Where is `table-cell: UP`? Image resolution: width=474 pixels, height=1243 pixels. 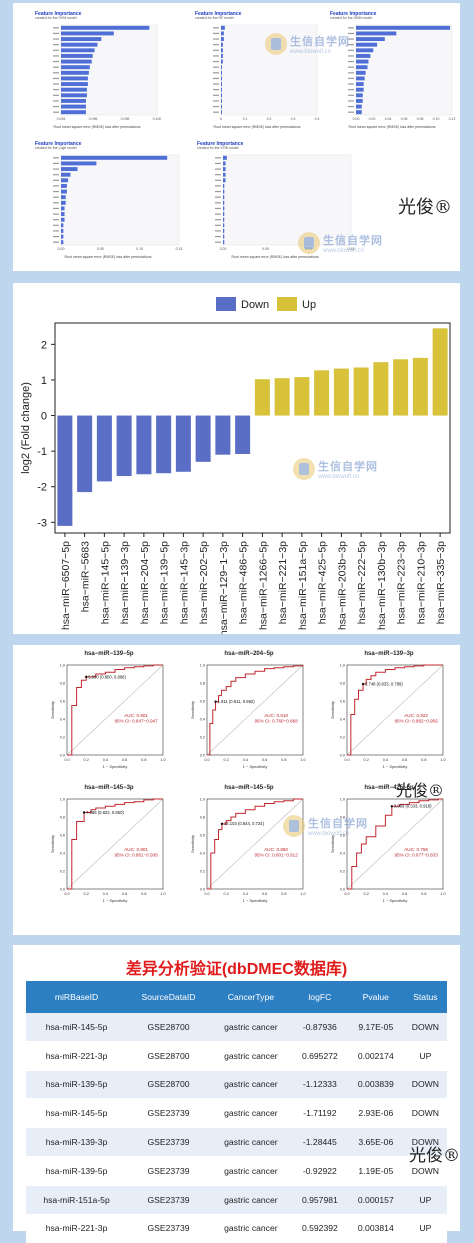 table-cell: UP is located at coordinates (425, 1056).